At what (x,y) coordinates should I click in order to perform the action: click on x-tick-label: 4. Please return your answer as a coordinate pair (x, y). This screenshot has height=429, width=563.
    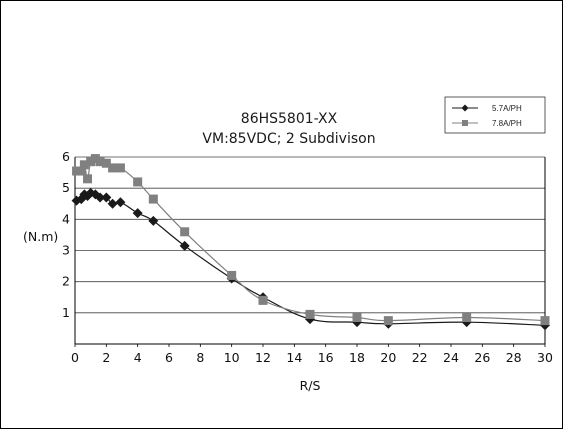
    Looking at the image, I should click on (138, 357).